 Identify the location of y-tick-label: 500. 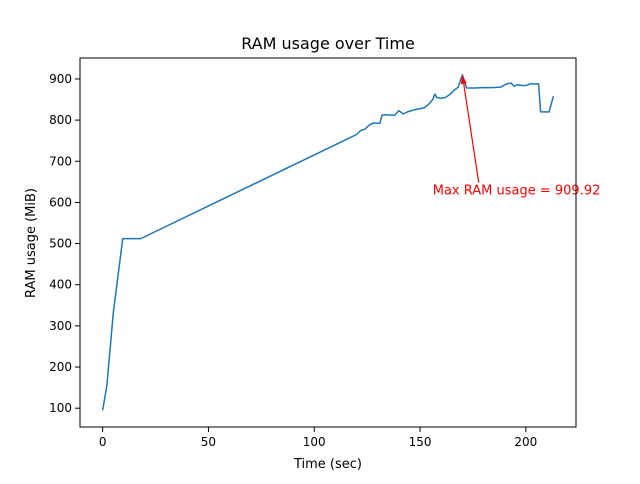
(60, 244).